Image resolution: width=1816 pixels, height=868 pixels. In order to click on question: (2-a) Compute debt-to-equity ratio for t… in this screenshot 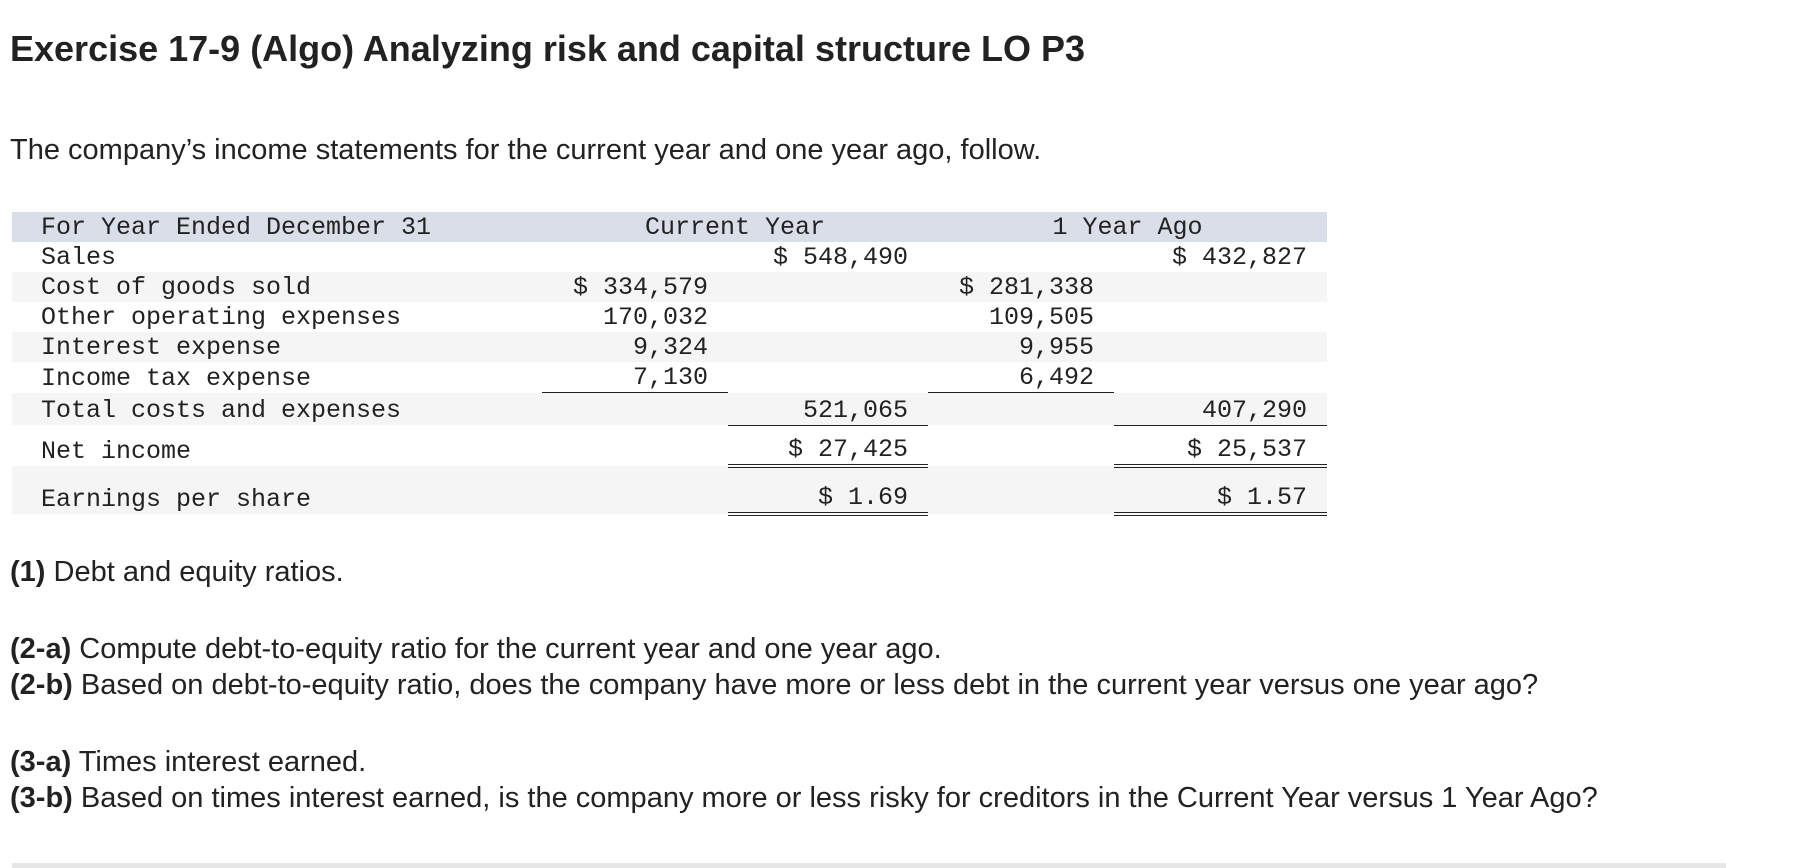, I will do `click(476, 649)`.